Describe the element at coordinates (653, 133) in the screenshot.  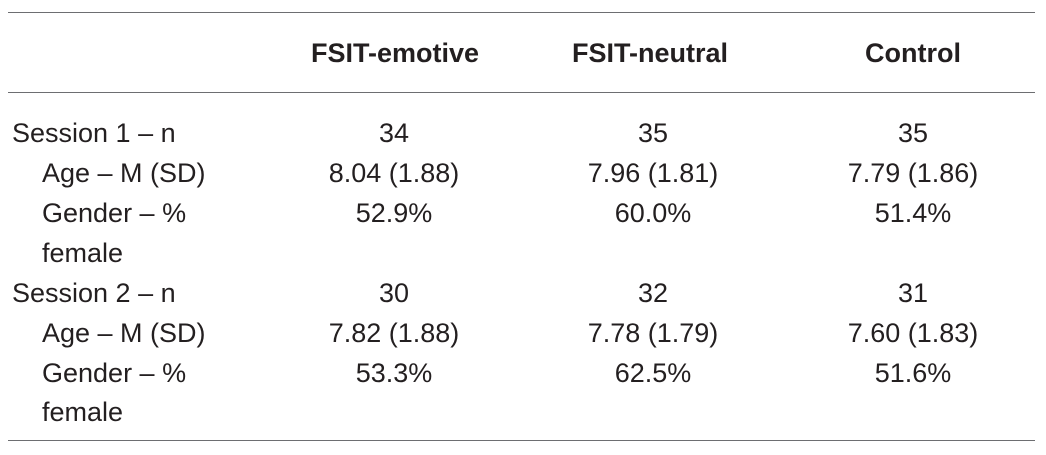
I see `cell-fsit-neutral: 35` at that location.